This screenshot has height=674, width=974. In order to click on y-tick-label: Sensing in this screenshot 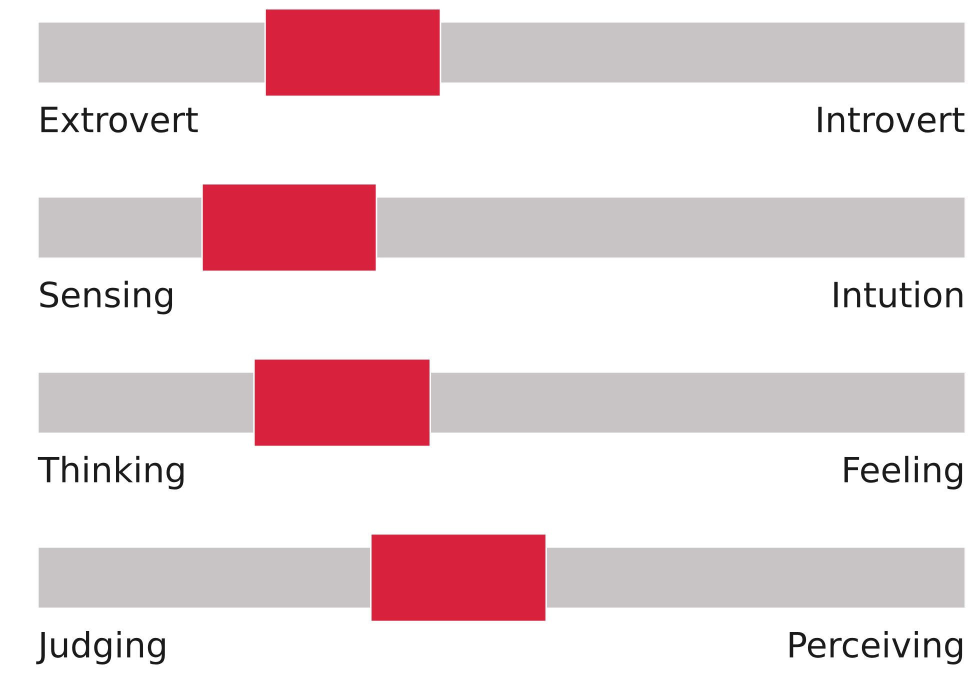, I will do `click(106, 297)`.